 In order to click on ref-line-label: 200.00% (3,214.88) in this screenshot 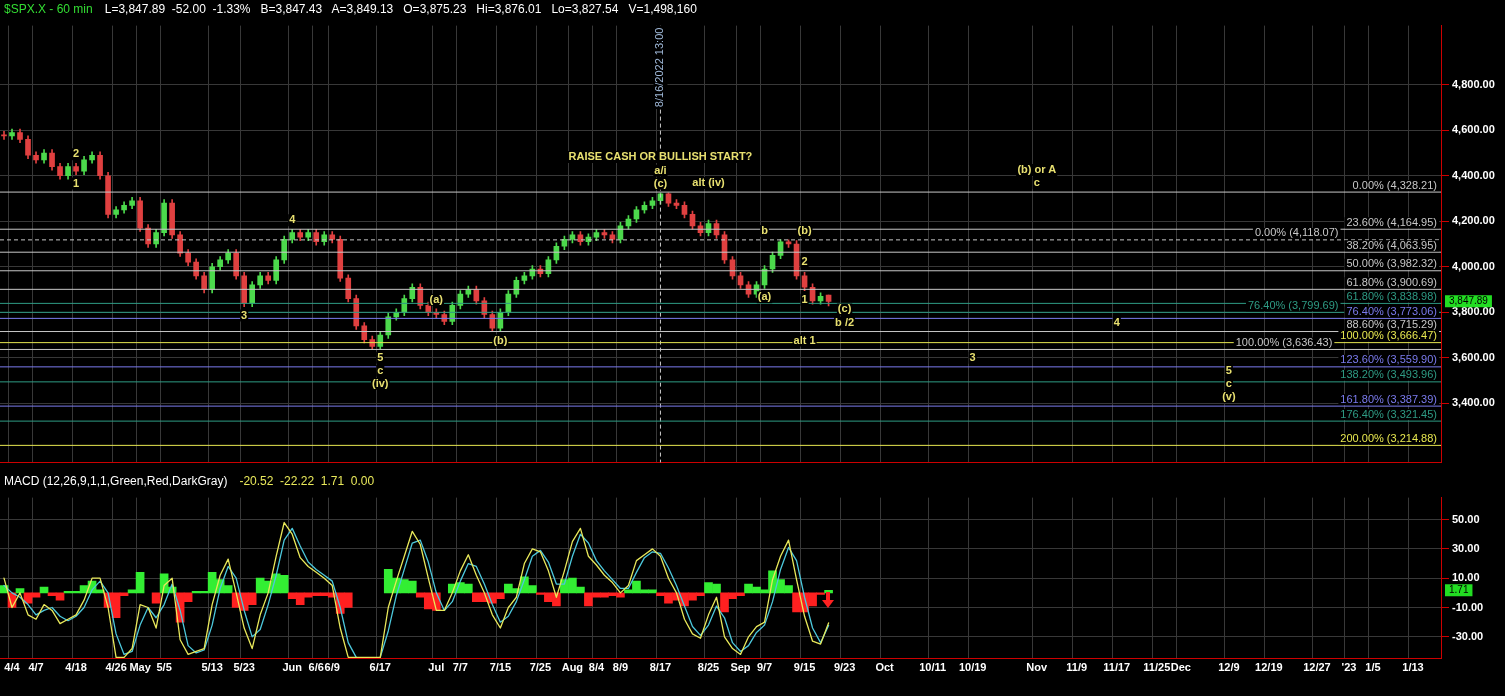, I will do `click(1388, 437)`.